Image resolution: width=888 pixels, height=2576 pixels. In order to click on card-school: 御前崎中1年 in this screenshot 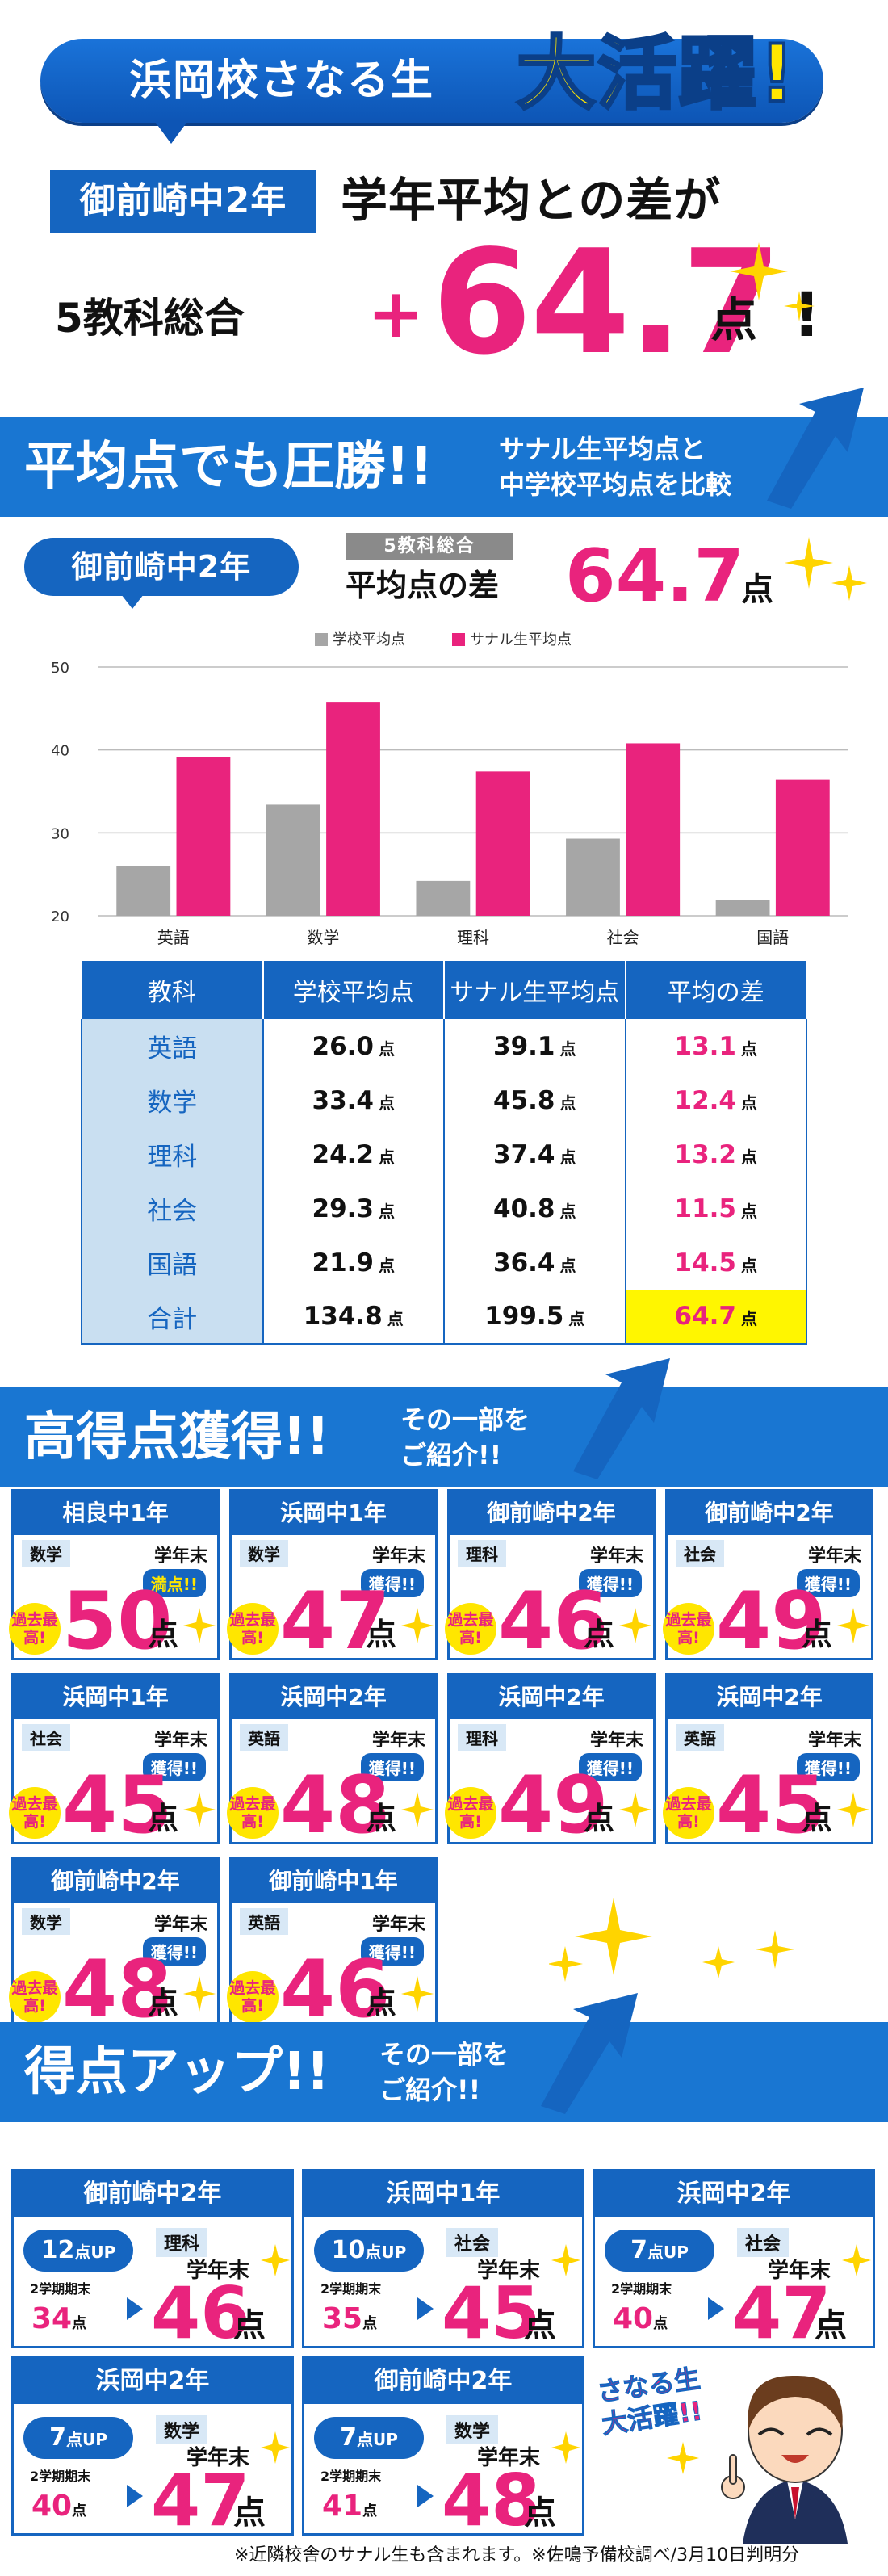, I will do `click(333, 1881)`.